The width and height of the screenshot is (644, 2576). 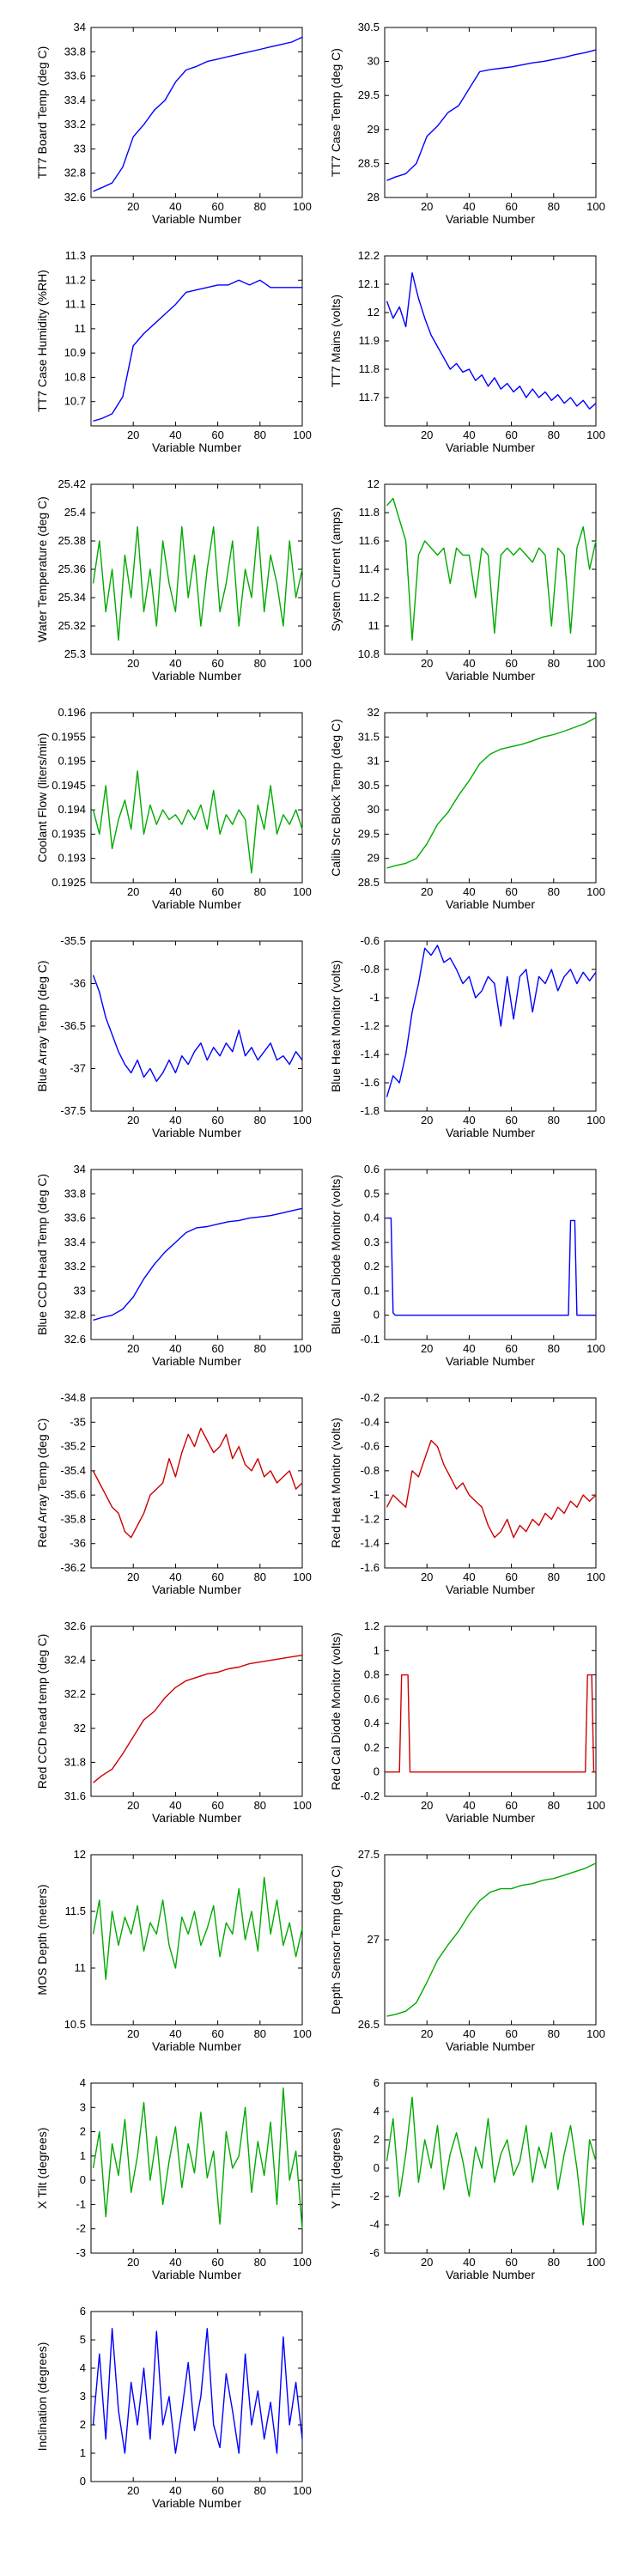 What do you see at coordinates (42, 112) in the screenshot?
I see `y-axis-label: TT7 Board Temp (deg C)` at bounding box center [42, 112].